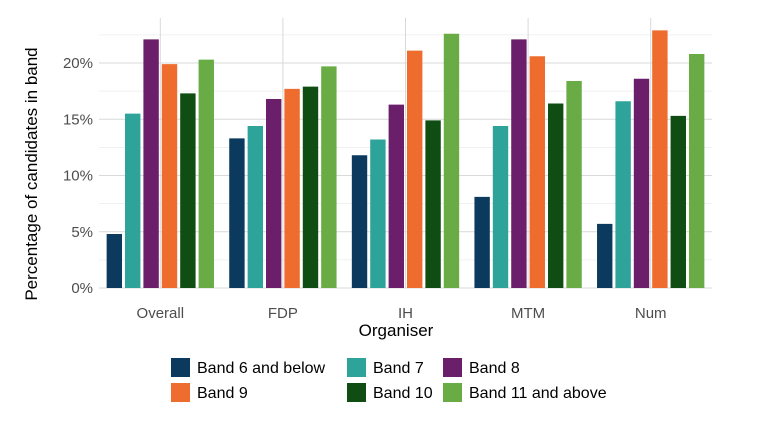 The width and height of the screenshot is (768, 426). I want to click on legend-label: Band 8, so click(494, 368).